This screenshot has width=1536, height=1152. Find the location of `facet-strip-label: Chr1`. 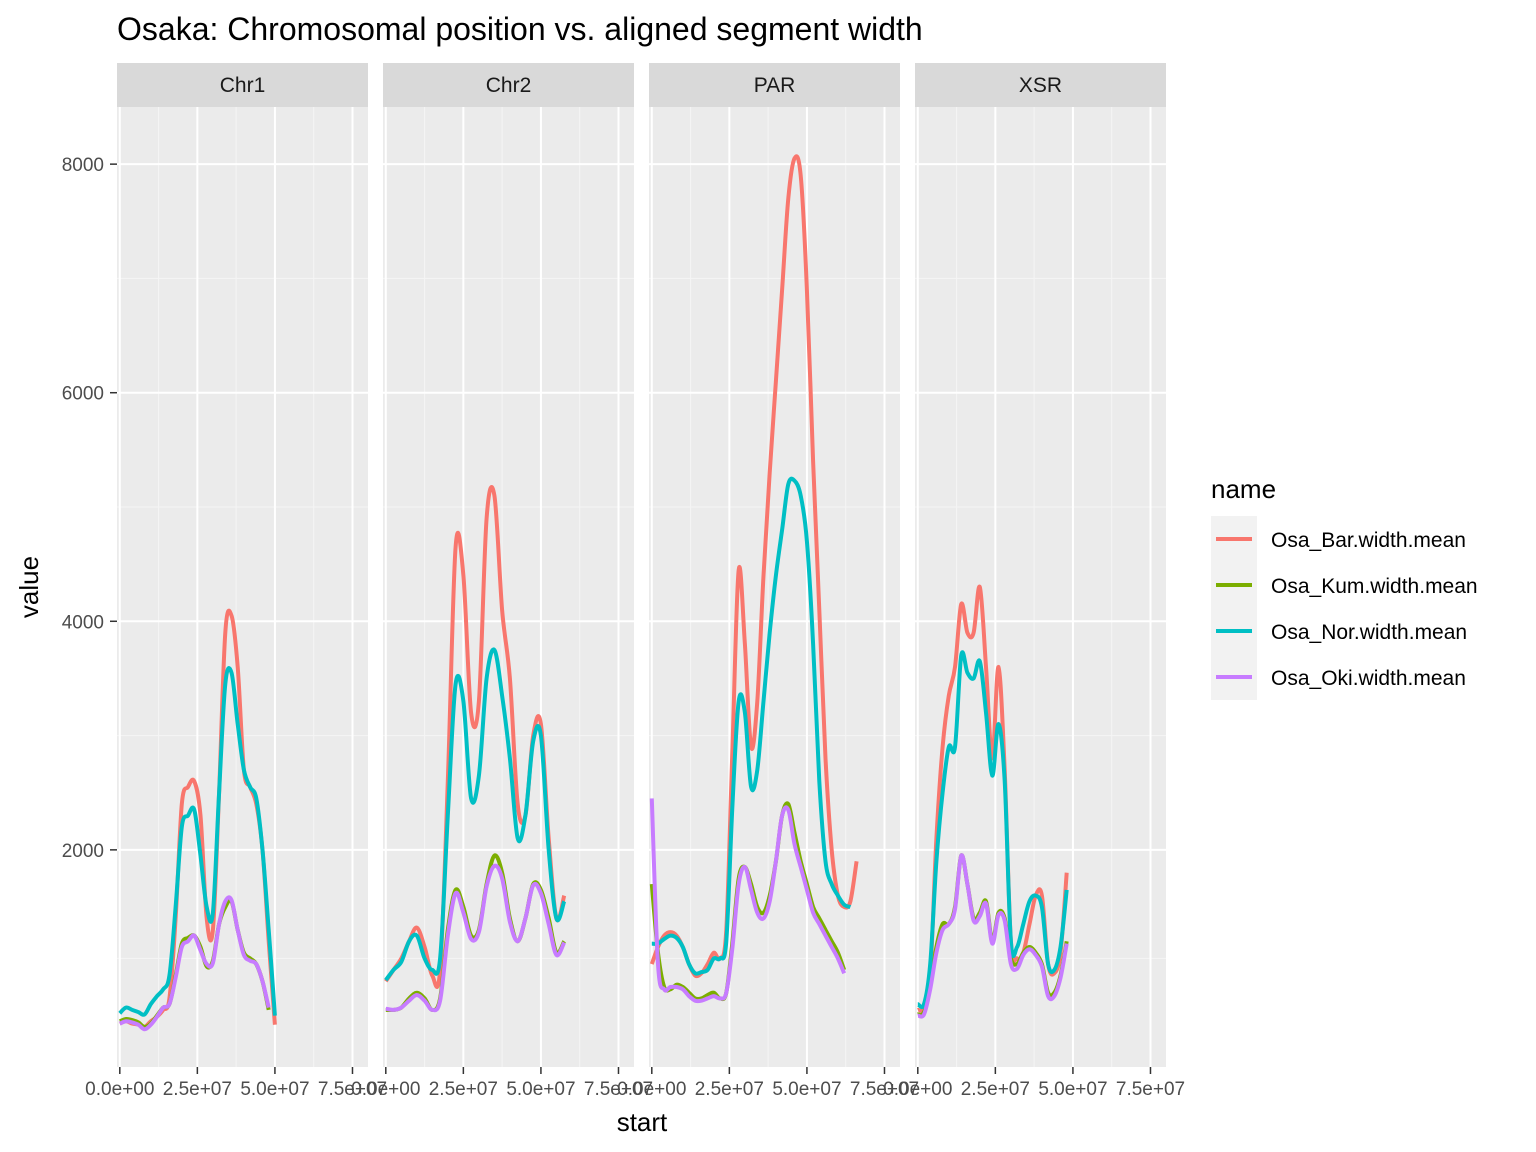

facet-strip-label: Chr1 is located at coordinates (243, 85).